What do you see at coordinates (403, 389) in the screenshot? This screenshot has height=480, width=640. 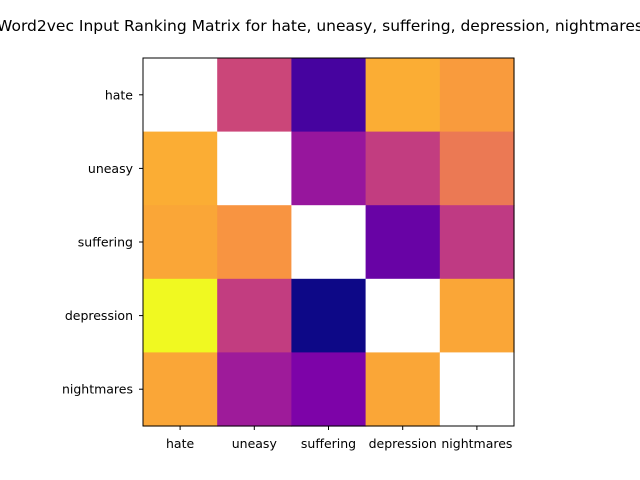 I see `heatmap-cell-nightmares-depression` at bounding box center [403, 389].